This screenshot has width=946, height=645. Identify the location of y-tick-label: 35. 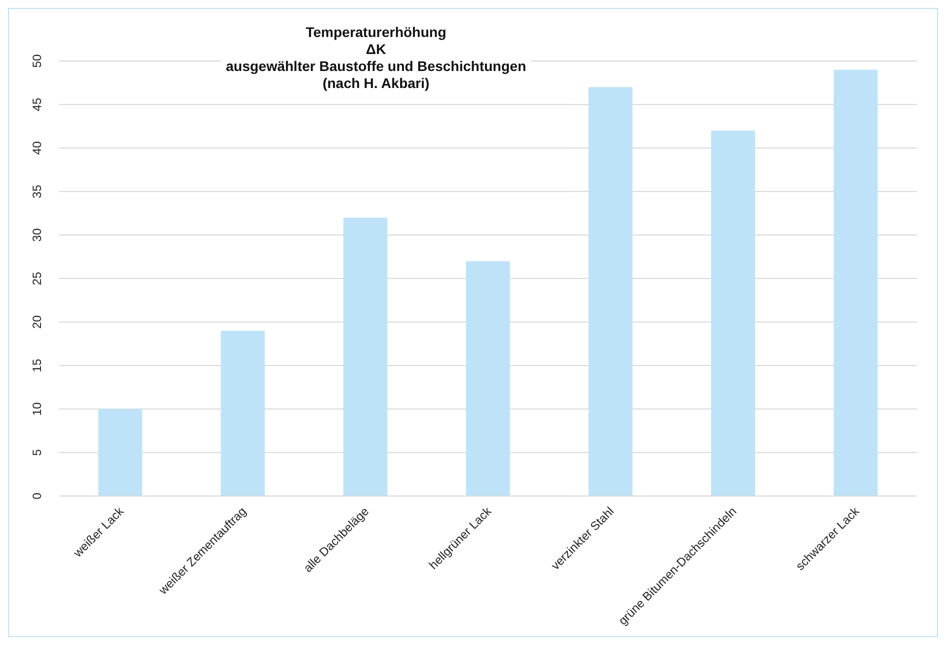
(37, 191).